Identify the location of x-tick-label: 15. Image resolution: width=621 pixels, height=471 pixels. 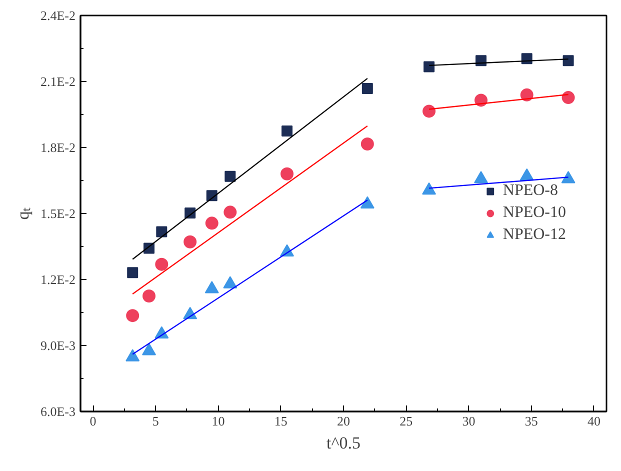
(281, 421).